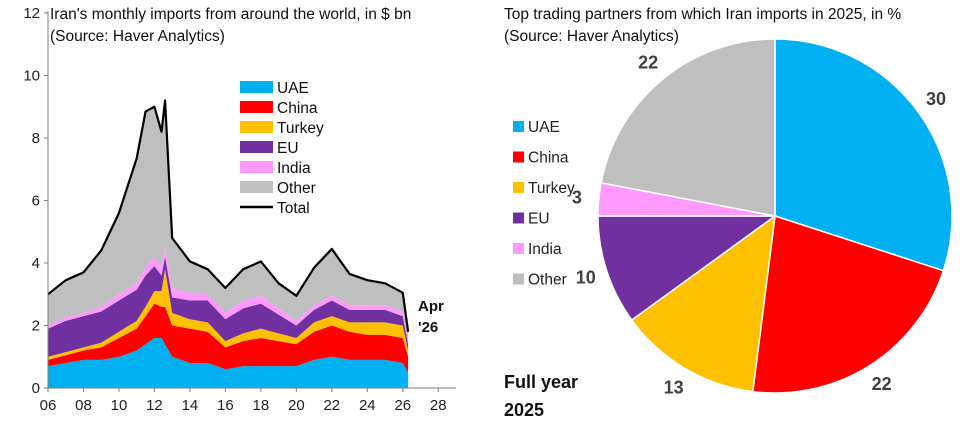 The width and height of the screenshot is (960, 432). What do you see at coordinates (518, 157) in the screenshot?
I see `pie-legend-swatch-china` at bounding box center [518, 157].